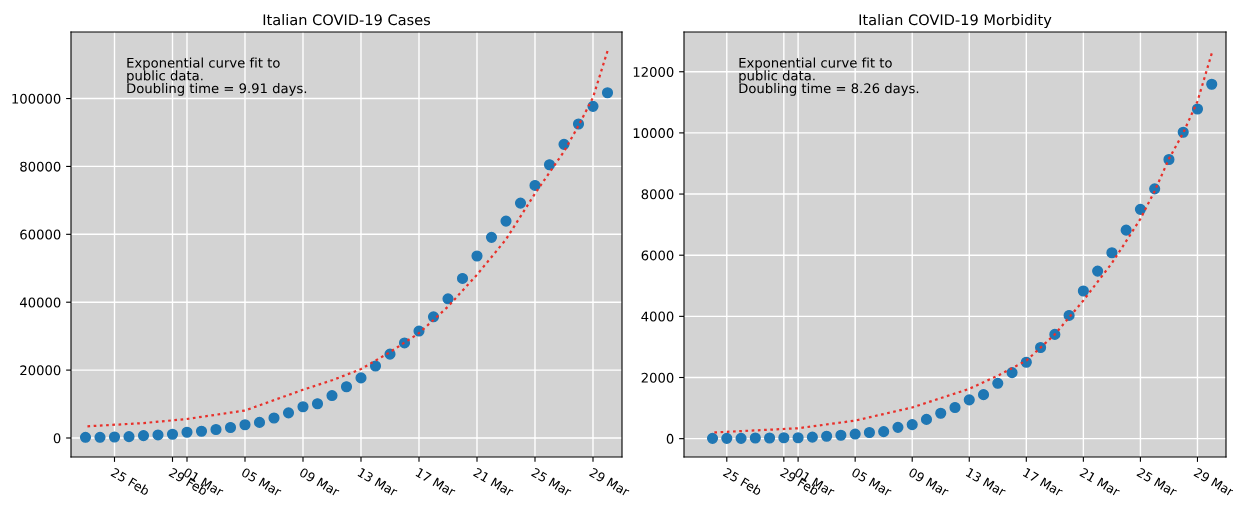 This screenshot has height=519, width=1233. Describe the element at coordinates (217, 76) in the screenshot. I see `annotation: Exponential curve fit to public data. Doubling time = 9.91 days.` at that location.